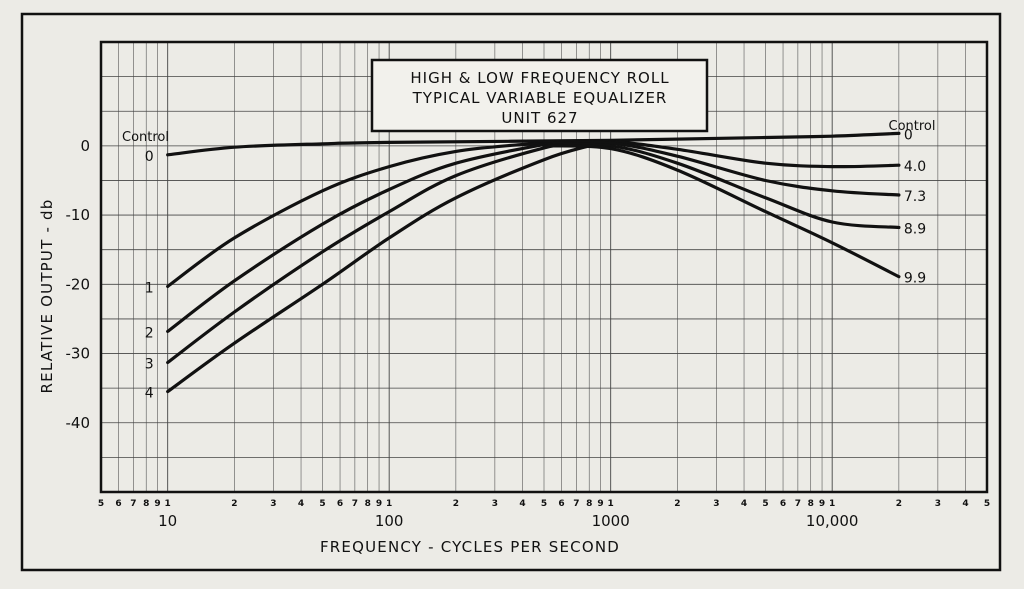 The width and height of the screenshot is (1024, 589). Describe the element at coordinates (149, 394) in the screenshot. I see `curve-label-low-4: 4` at that location.